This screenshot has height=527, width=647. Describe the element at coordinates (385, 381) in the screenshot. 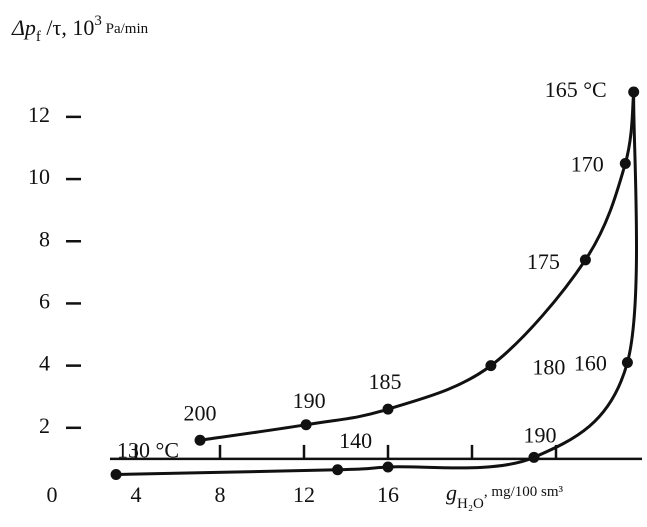

I see `point-label: 185` at that location.